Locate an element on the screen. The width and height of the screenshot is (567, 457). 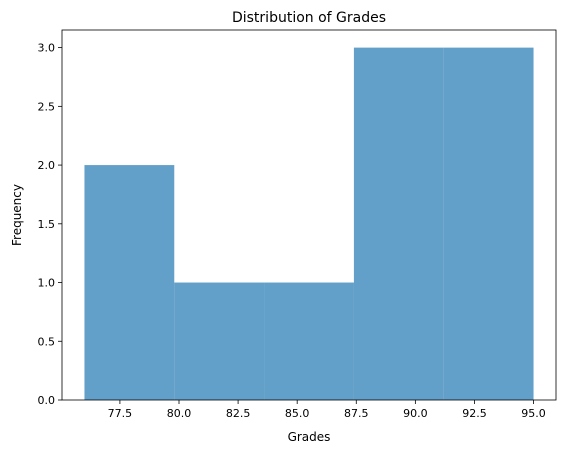
y-tick-label: 1.0 is located at coordinates (47, 283).